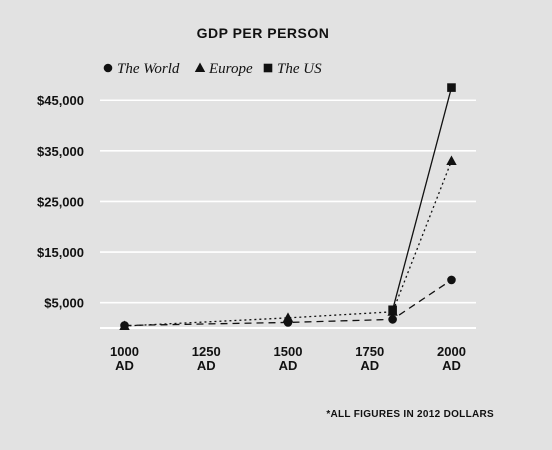 The width and height of the screenshot is (552, 450). Describe the element at coordinates (369, 351) in the screenshot. I see `x-tick-label: 1750` at that location.